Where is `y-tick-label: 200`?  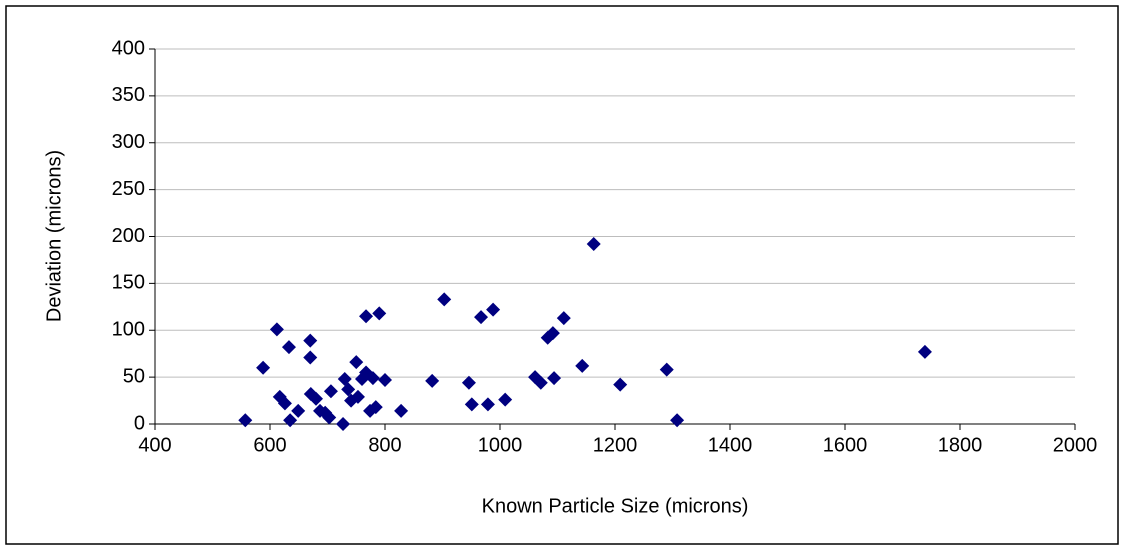
y-tick-label: 200 is located at coordinates (128, 236).